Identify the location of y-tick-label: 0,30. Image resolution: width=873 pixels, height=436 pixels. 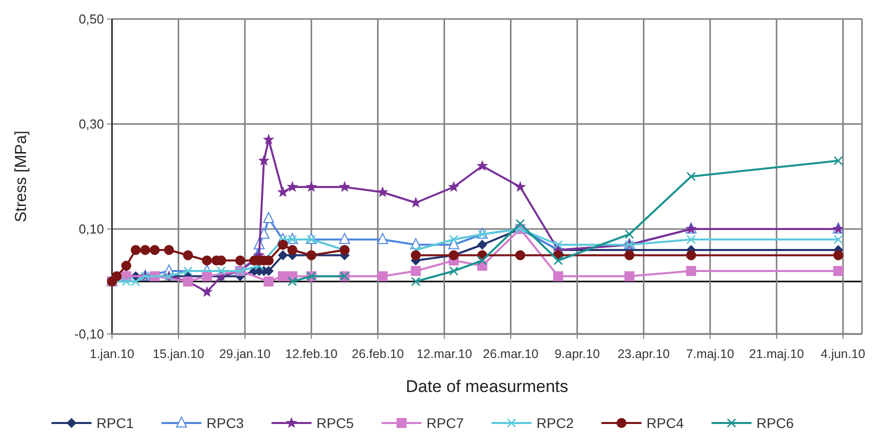
(91, 124).